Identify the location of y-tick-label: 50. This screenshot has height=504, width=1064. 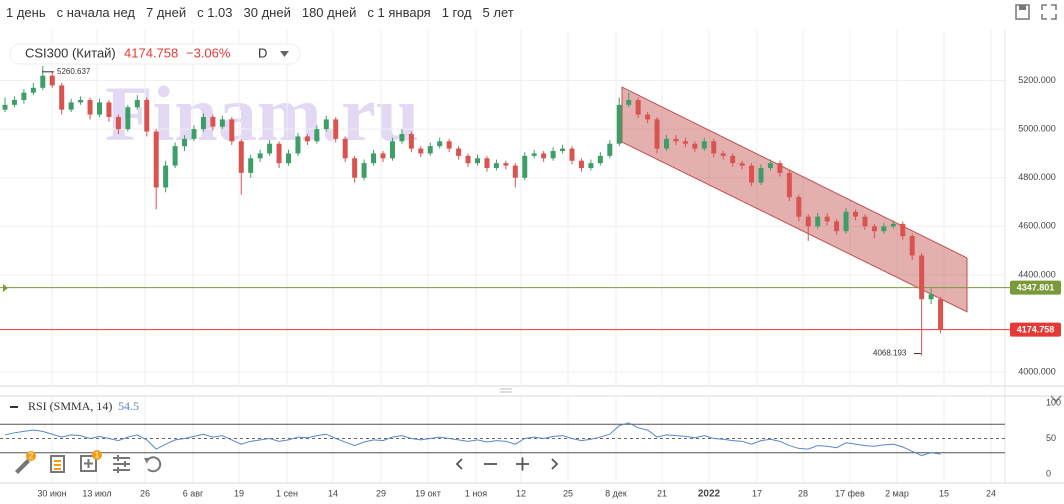
(1051, 438).